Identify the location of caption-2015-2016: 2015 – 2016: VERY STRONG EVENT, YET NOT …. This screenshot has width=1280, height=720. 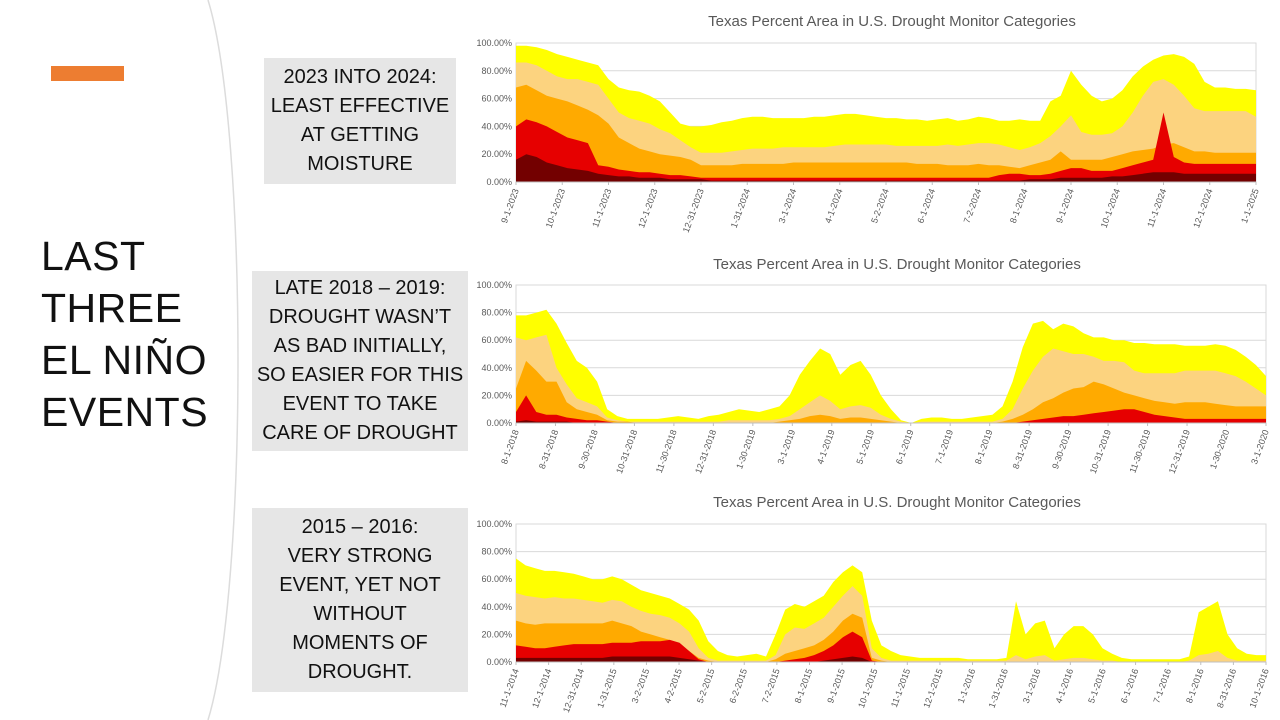
(360, 600).